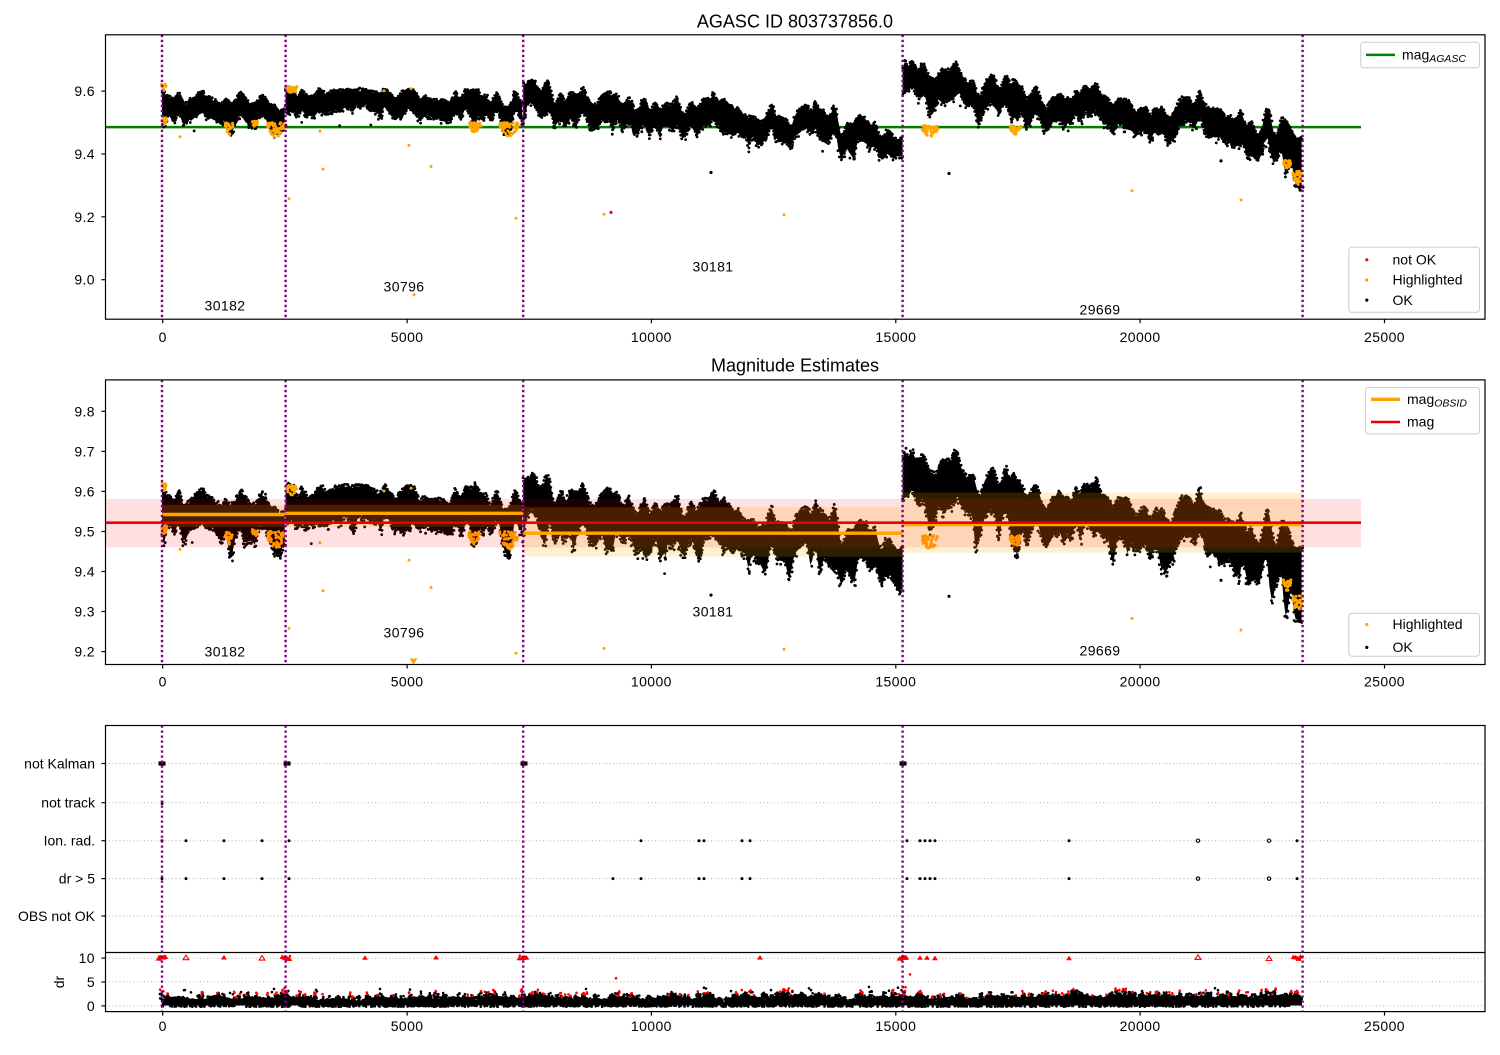 This screenshot has height=1055, width=1500. I want to click on svg-text: dr, so click(59, 981).